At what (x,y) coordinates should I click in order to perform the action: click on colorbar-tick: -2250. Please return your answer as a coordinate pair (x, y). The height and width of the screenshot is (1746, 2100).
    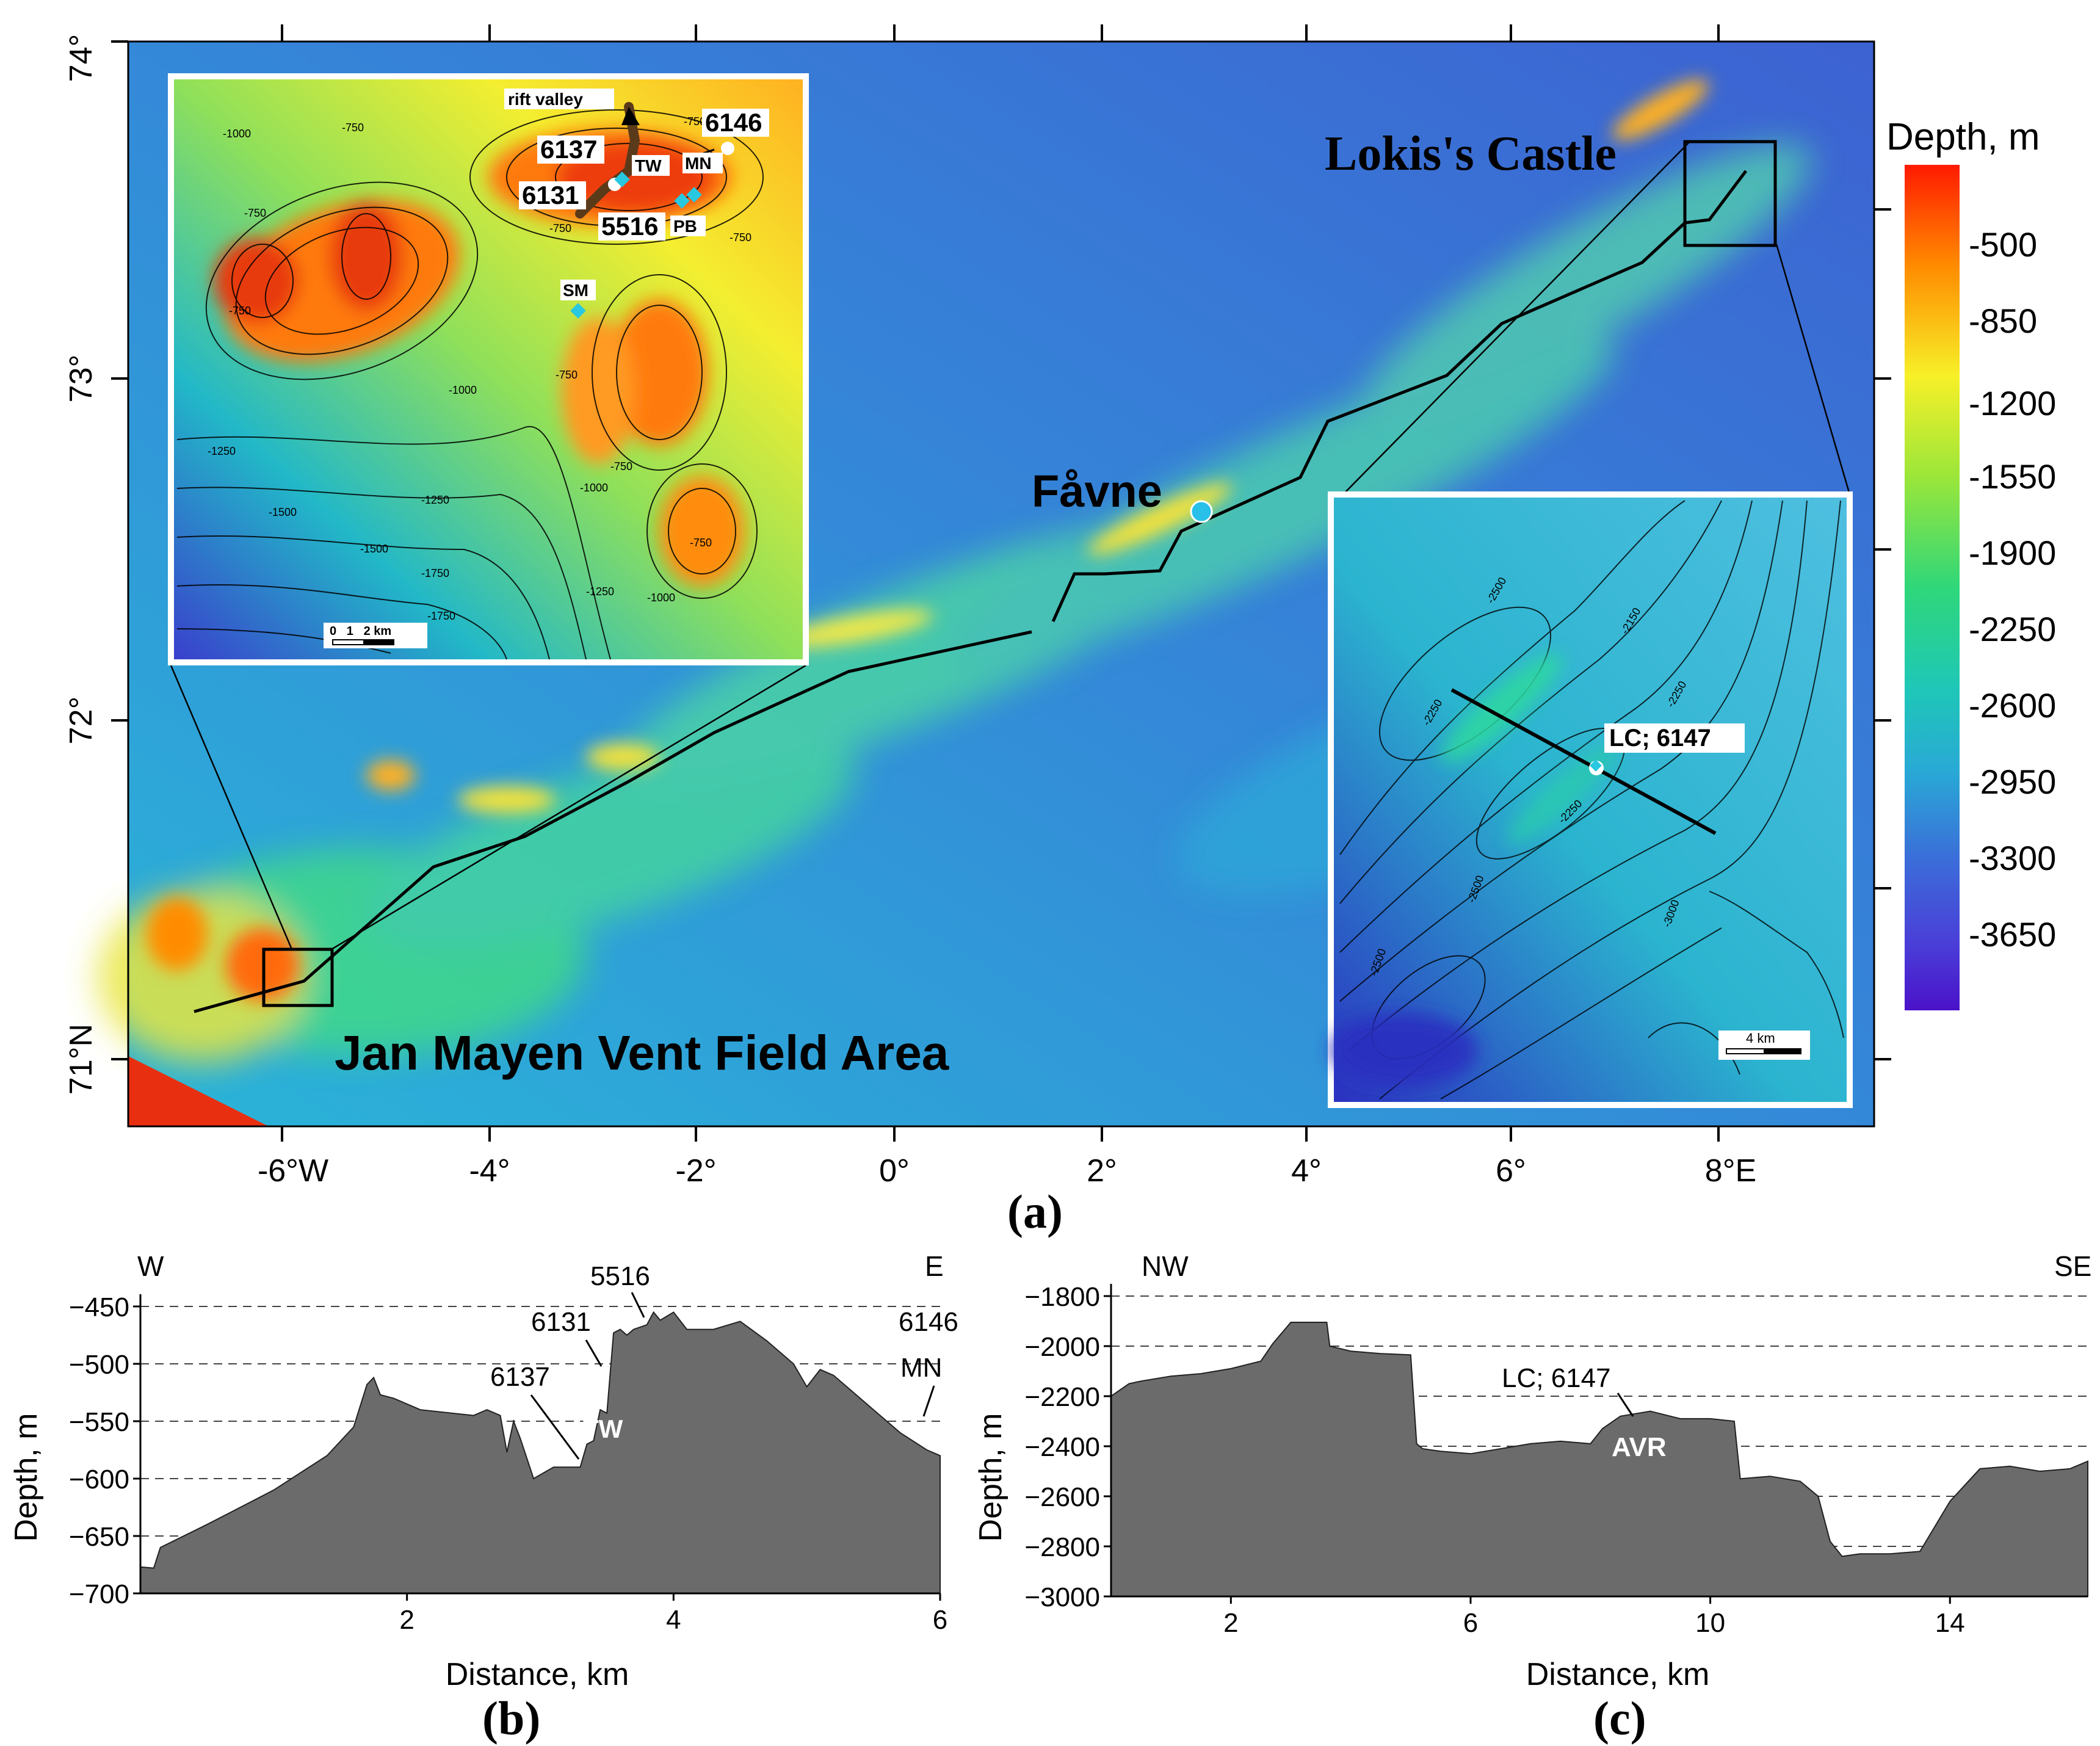
    Looking at the image, I should click on (2012, 629).